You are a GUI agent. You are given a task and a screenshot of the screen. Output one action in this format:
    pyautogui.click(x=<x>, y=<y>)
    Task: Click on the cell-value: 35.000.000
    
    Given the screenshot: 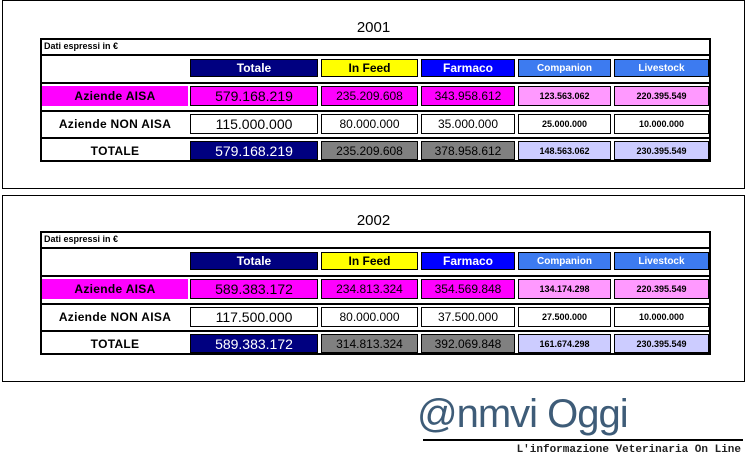 What is the action you would take?
    pyautogui.click(x=468, y=124)
    